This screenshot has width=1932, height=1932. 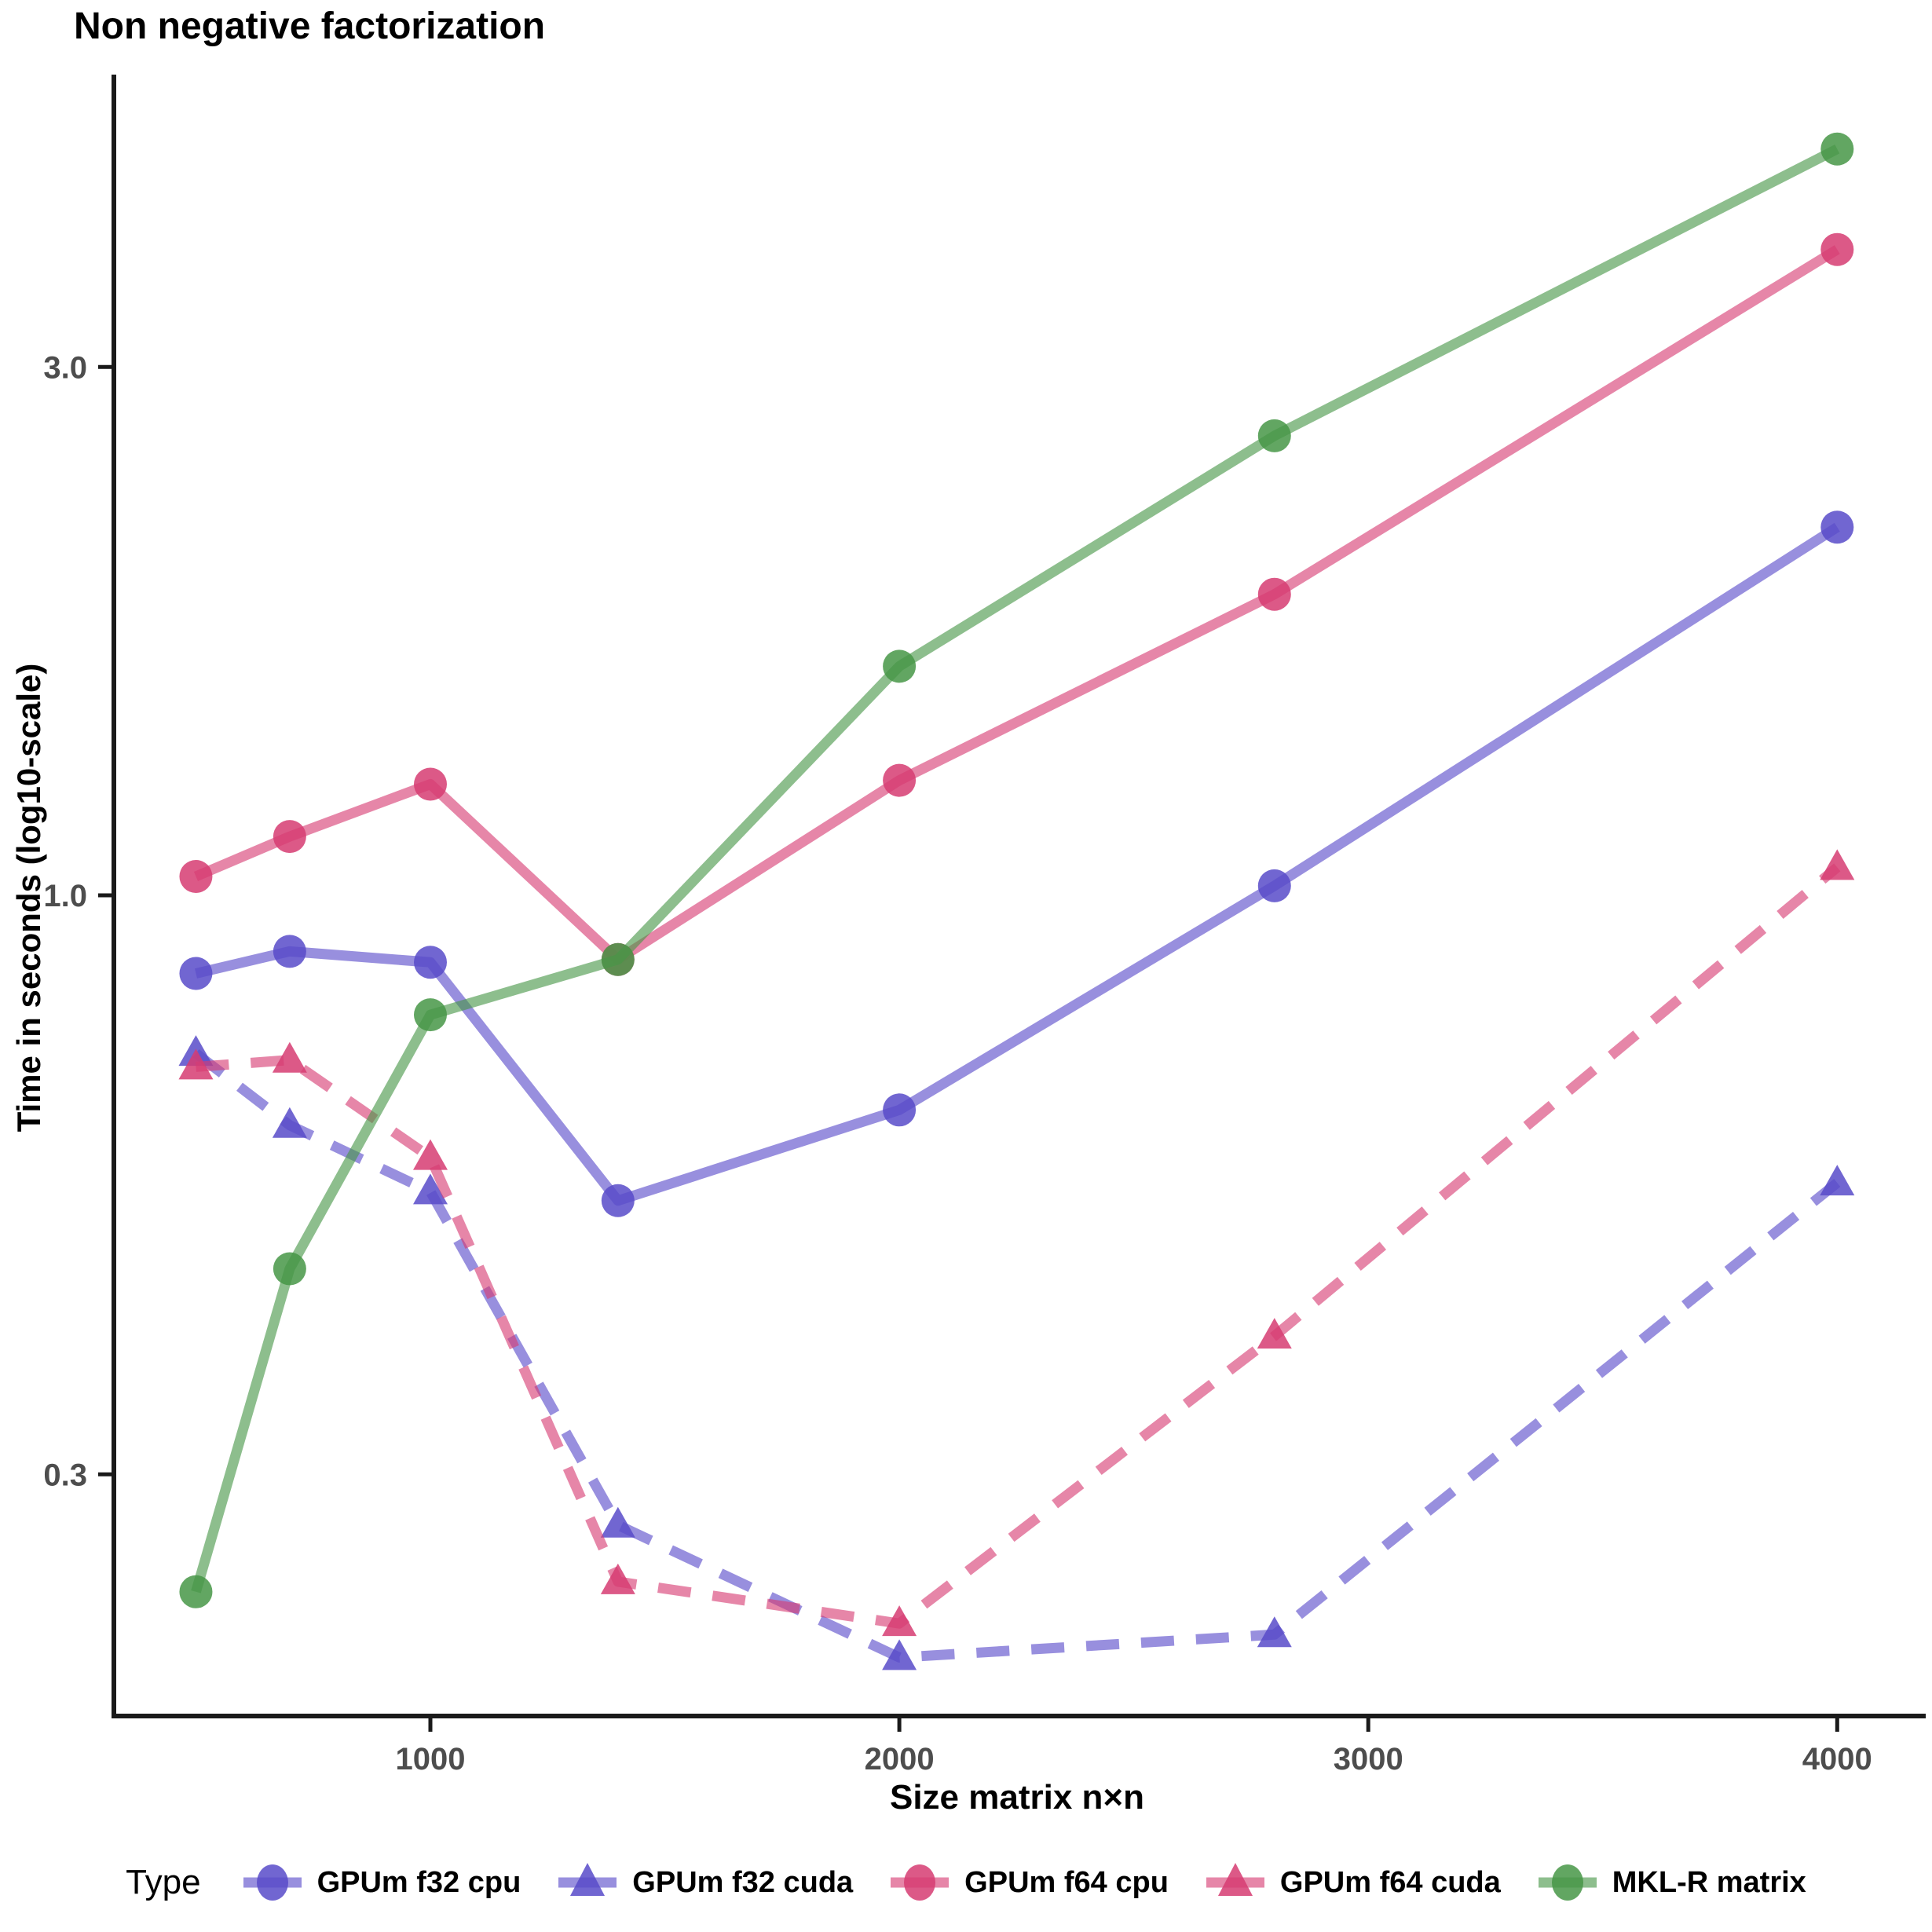 What do you see at coordinates (164, 1882) in the screenshot?
I see `legend-title: Type` at bounding box center [164, 1882].